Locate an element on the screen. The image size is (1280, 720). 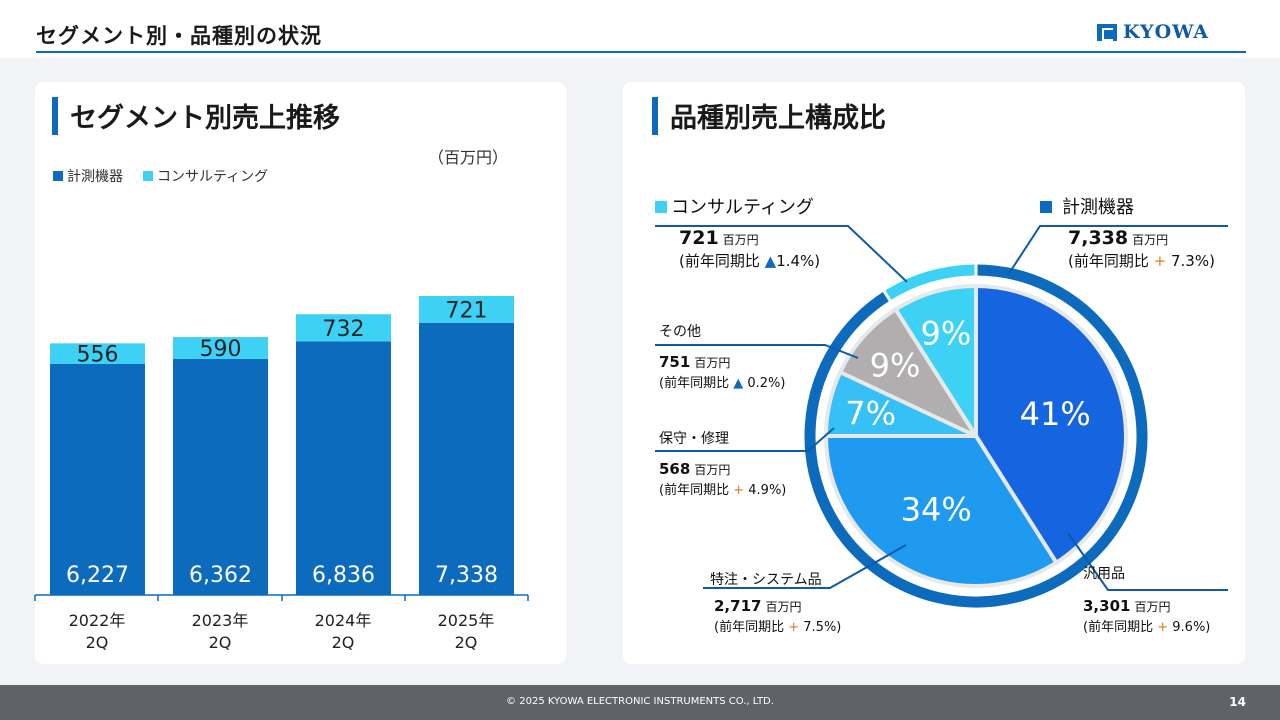
data-label-measurement: 6,836 is located at coordinates (343, 575).